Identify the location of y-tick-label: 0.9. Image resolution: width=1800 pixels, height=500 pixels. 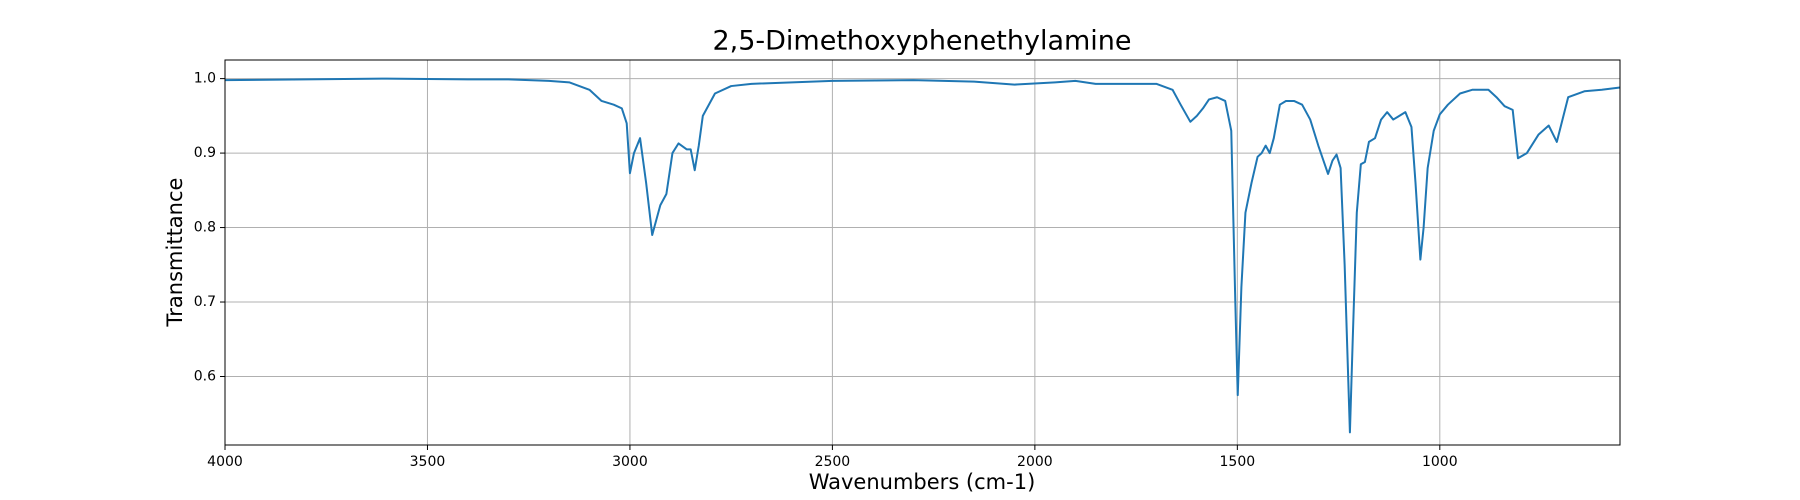
(205, 153).